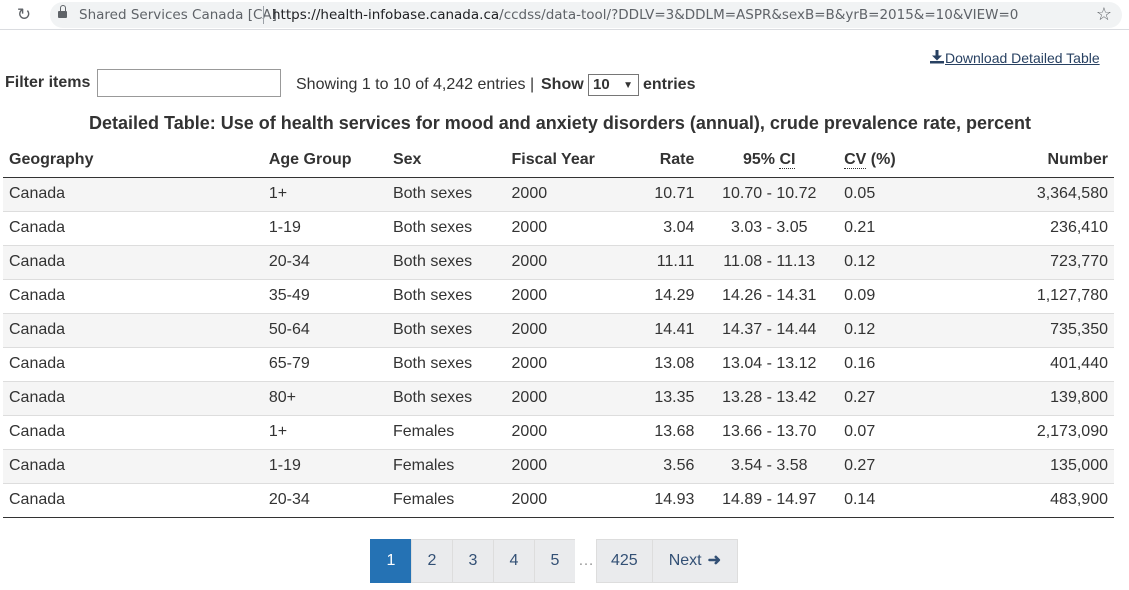 The height and width of the screenshot is (590, 1129). Describe the element at coordinates (432, 561) in the screenshot. I see `page-button-2: 2` at that location.